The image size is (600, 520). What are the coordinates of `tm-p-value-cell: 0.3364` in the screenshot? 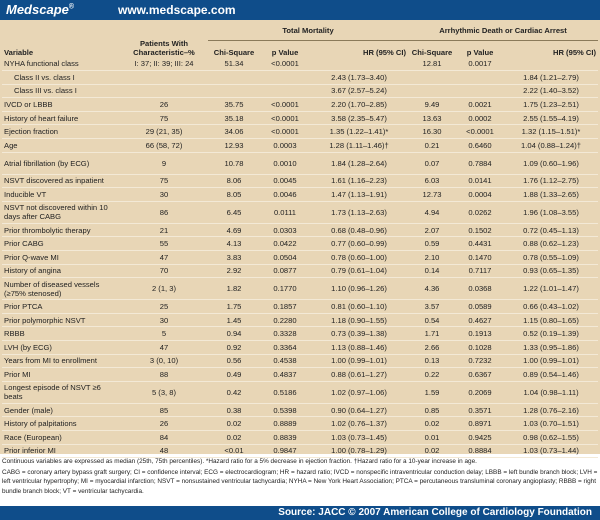 It's located at (285, 347).